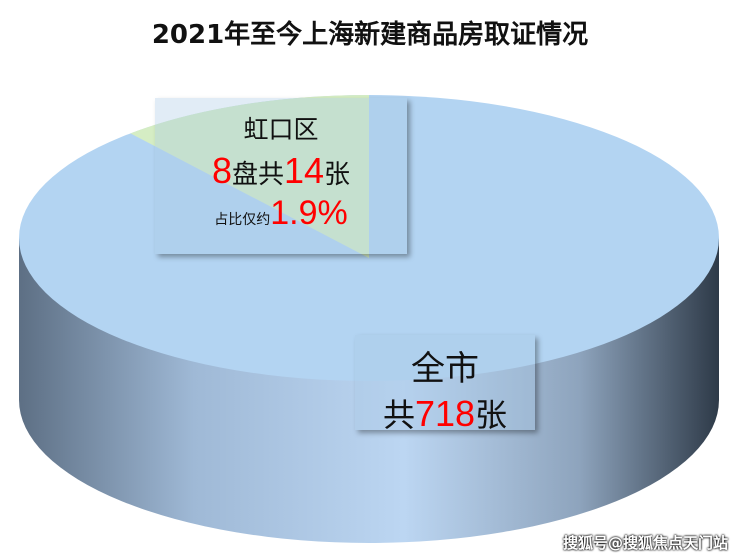 The image size is (740, 559). What do you see at coordinates (445, 413) in the screenshot?
I see `city-total: 718` at bounding box center [445, 413].